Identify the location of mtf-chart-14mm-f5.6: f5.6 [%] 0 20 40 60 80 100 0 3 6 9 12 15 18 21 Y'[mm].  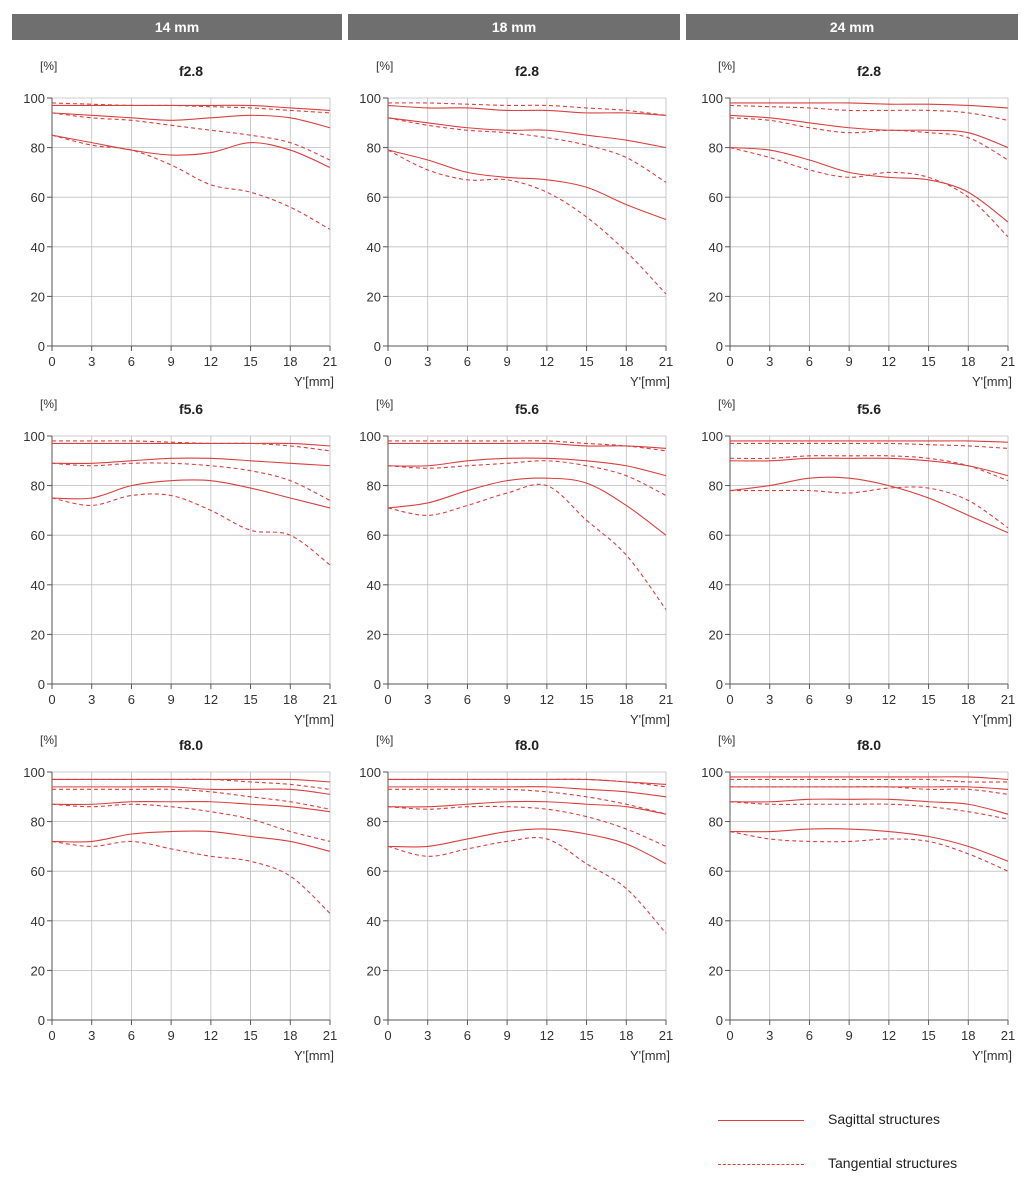
(180, 562).